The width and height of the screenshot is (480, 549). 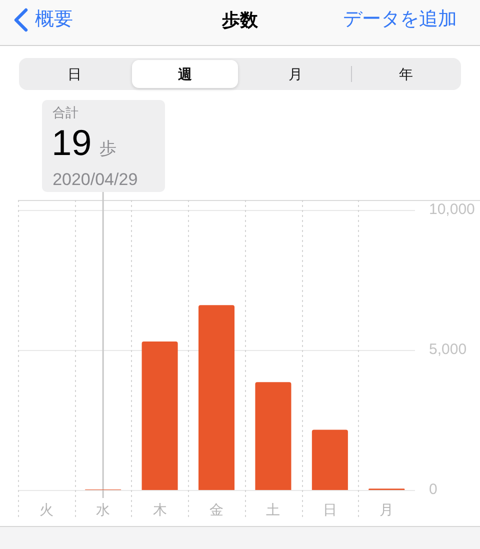 What do you see at coordinates (273, 509) in the screenshot?
I see `x-tick-label: 土` at bounding box center [273, 509].